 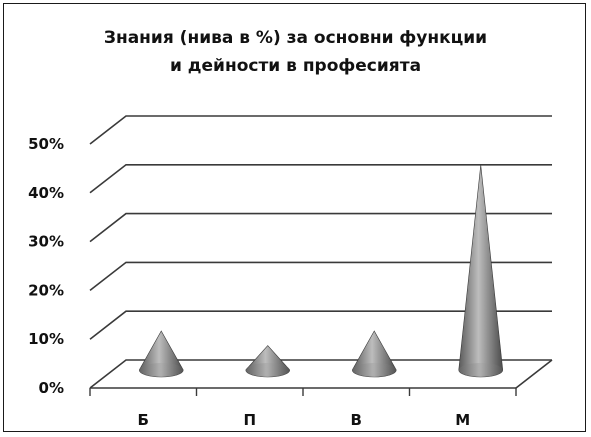 I want to click on chart-title-line-1: Знания (нива в %) за основни функции, so click(x=295, y=38).